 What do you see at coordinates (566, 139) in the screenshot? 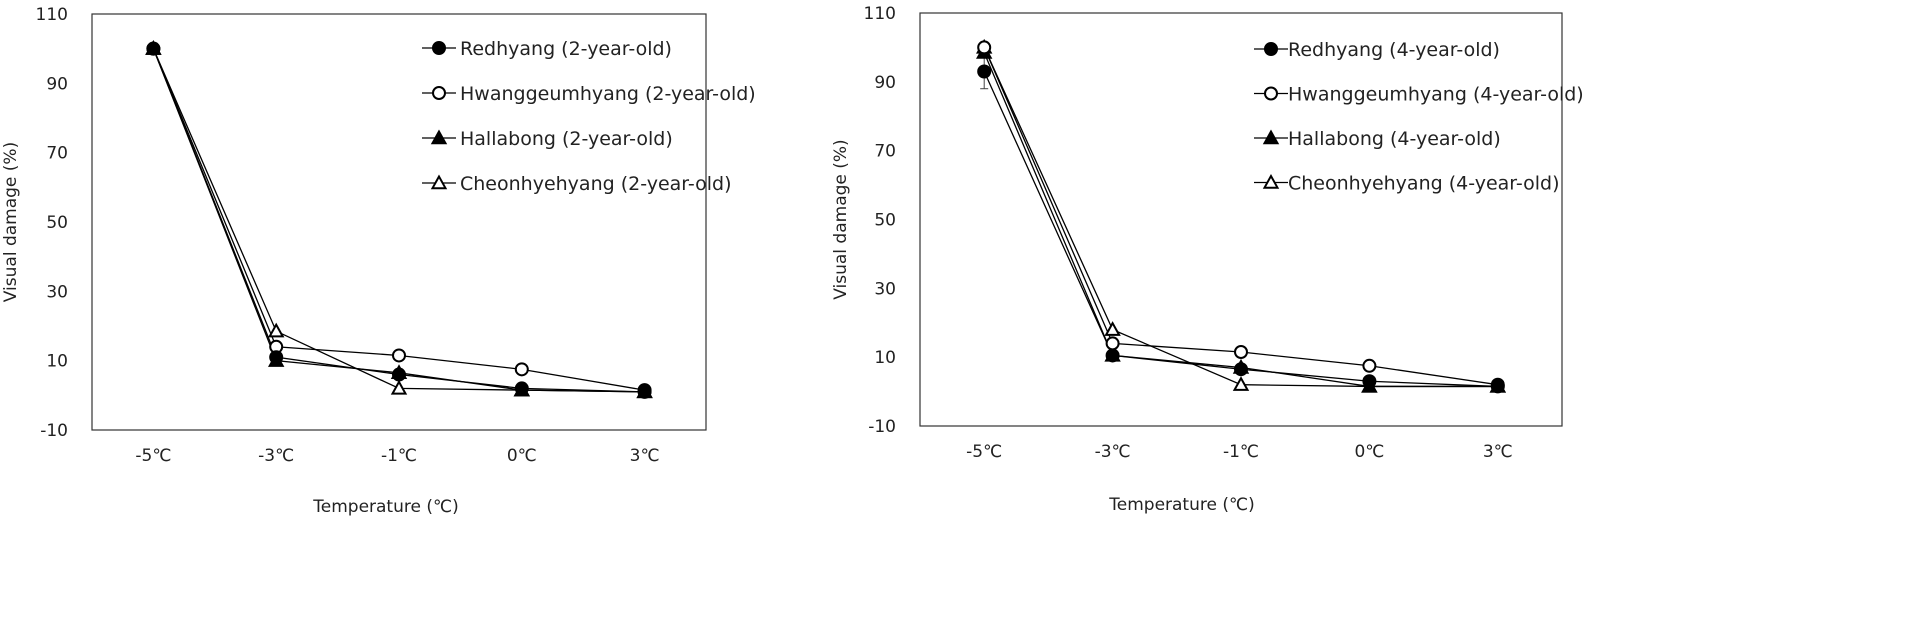
I see `legend-label: Hallabong (2-year-old)` at bounding box center [566, 139].